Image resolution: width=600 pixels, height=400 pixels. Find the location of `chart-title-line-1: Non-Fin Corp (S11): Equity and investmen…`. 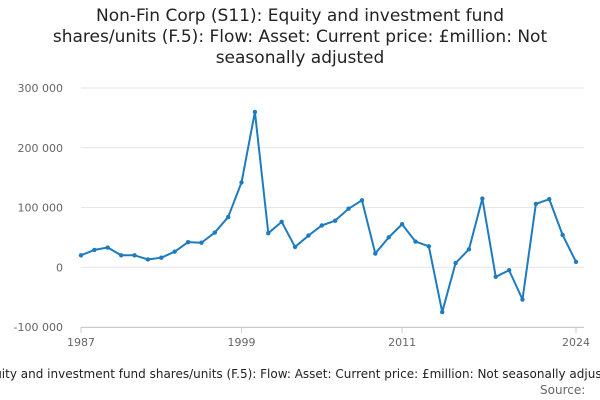

chart-title-line-1: Non-Fin Corp (S11): Equity and investmen… is located at coordinates (300, 16).